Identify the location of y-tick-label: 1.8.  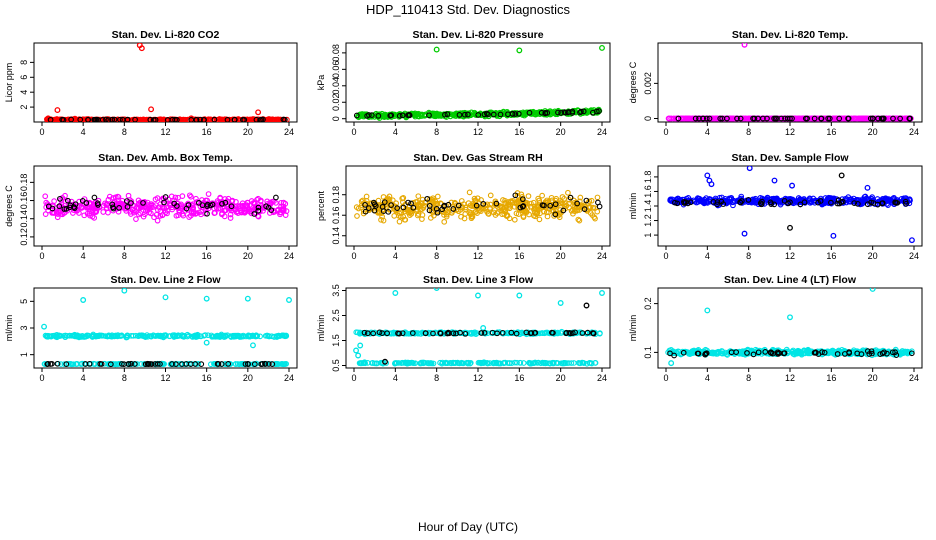
(648, 177).